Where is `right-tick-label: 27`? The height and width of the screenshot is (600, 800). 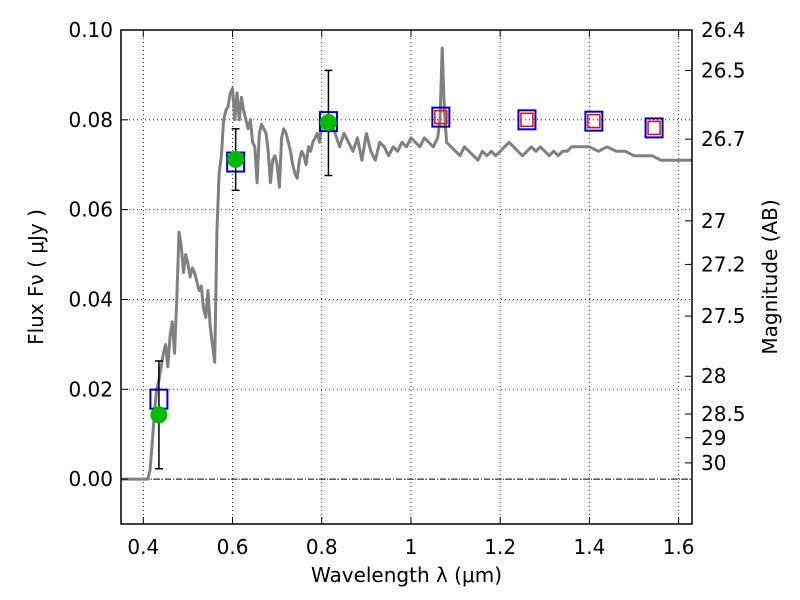 right-tick-label: 27 is located at coordinates (713, 221).